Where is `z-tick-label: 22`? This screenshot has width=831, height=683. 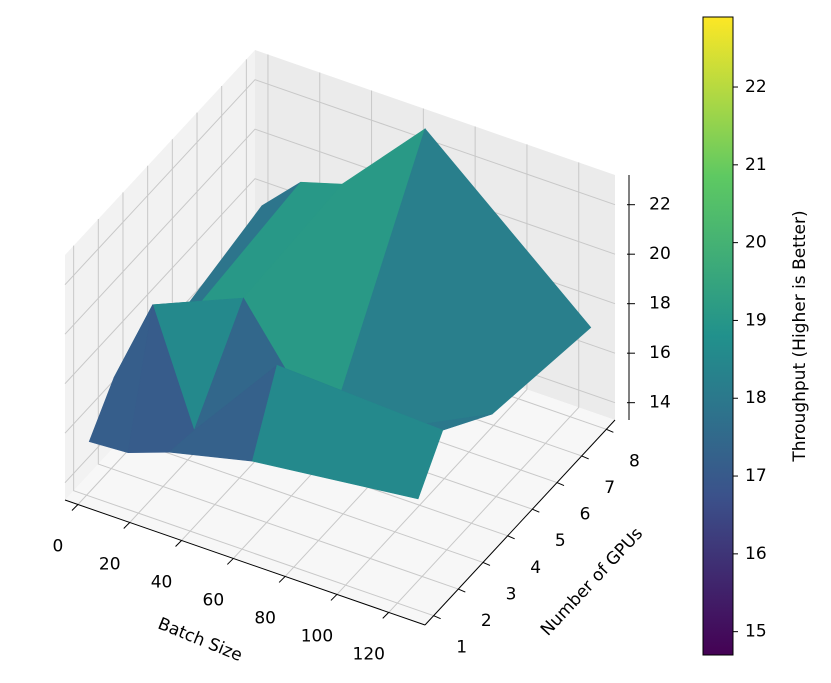 z-tick-label: 22 is located at coordinates (660, 205).